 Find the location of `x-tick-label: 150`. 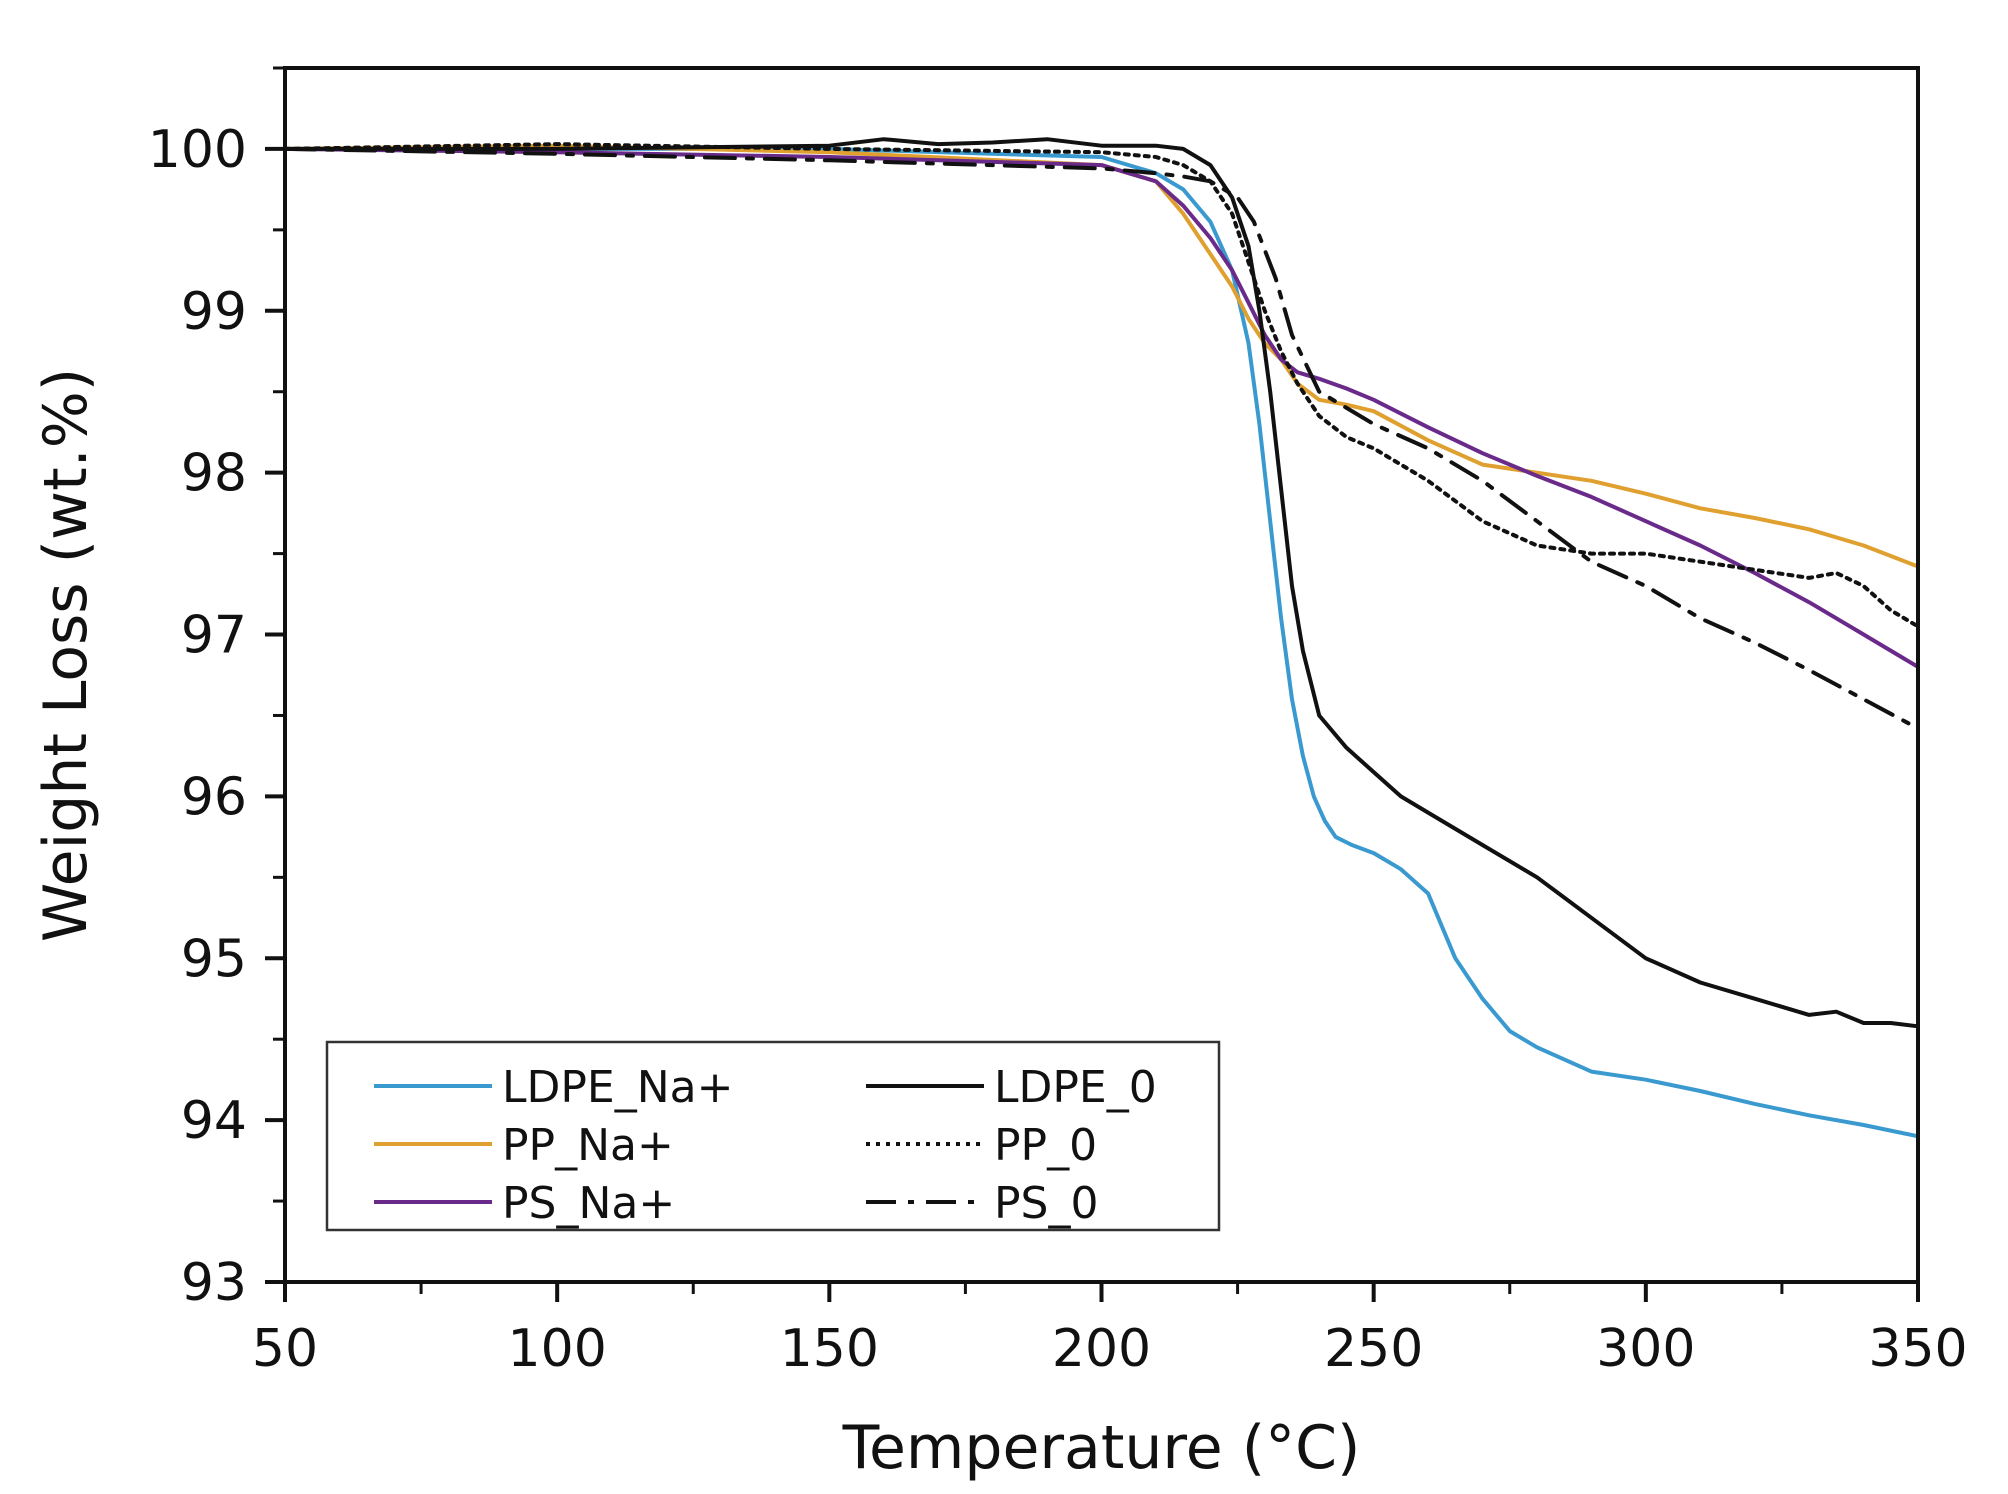

x-tick-label: 150 is located at coordinates (829, 1349).